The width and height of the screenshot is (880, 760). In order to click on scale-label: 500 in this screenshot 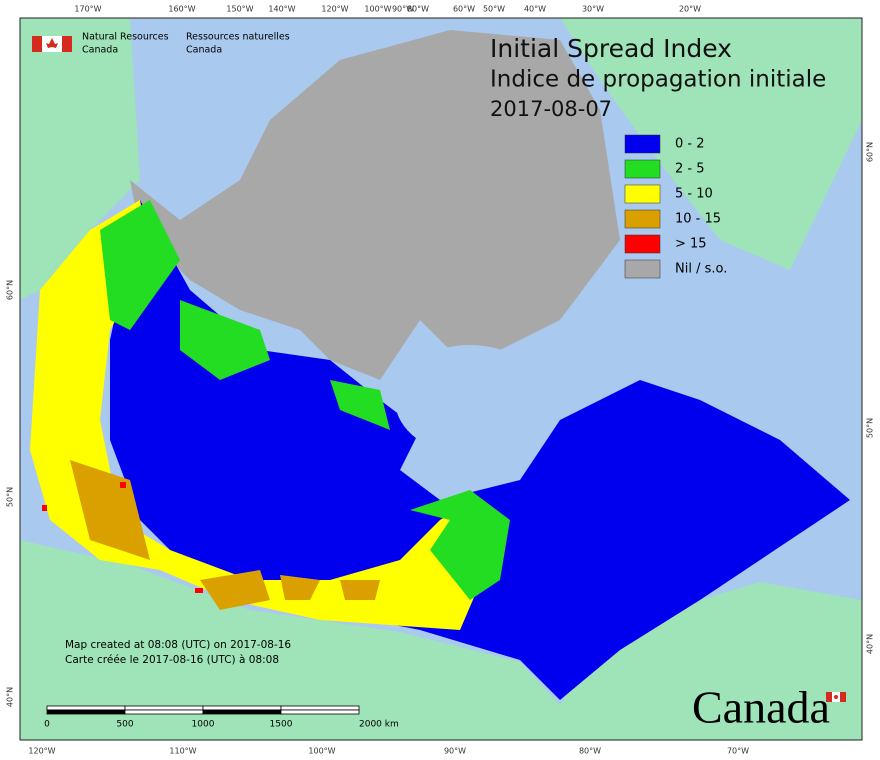, I will do `click(124, 725)`.